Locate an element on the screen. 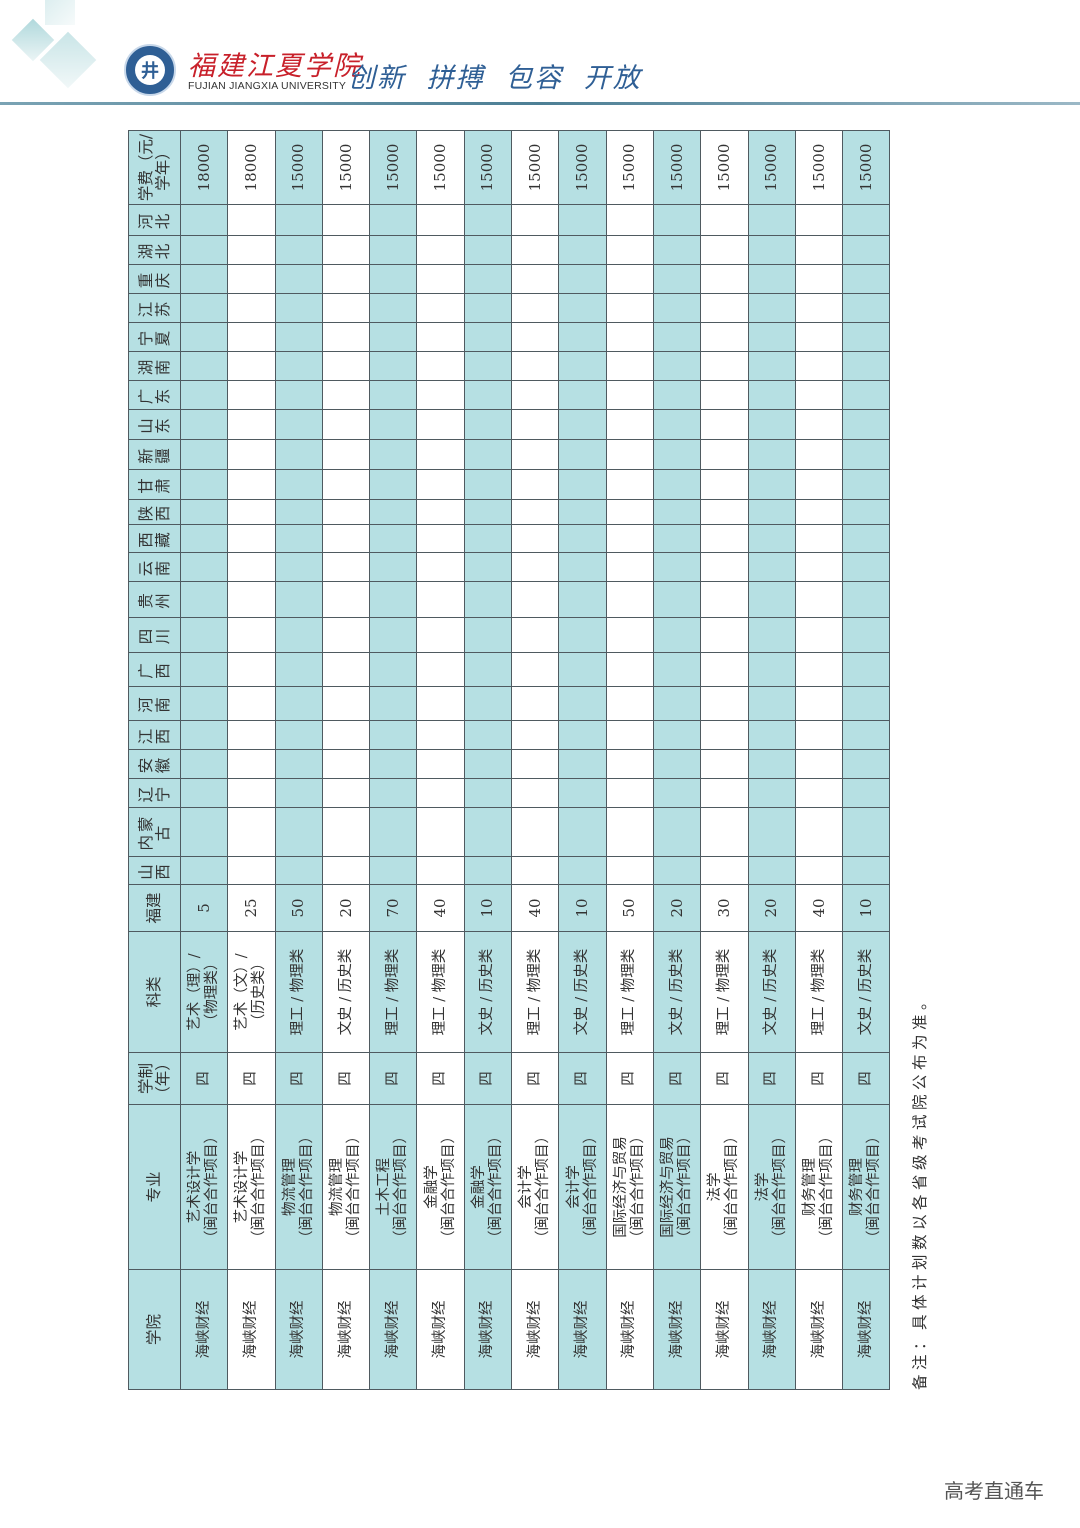 The height and width of the screenshot is (1528, 1080). years-cell-text: 四 is located at coordinates (723, 1078).